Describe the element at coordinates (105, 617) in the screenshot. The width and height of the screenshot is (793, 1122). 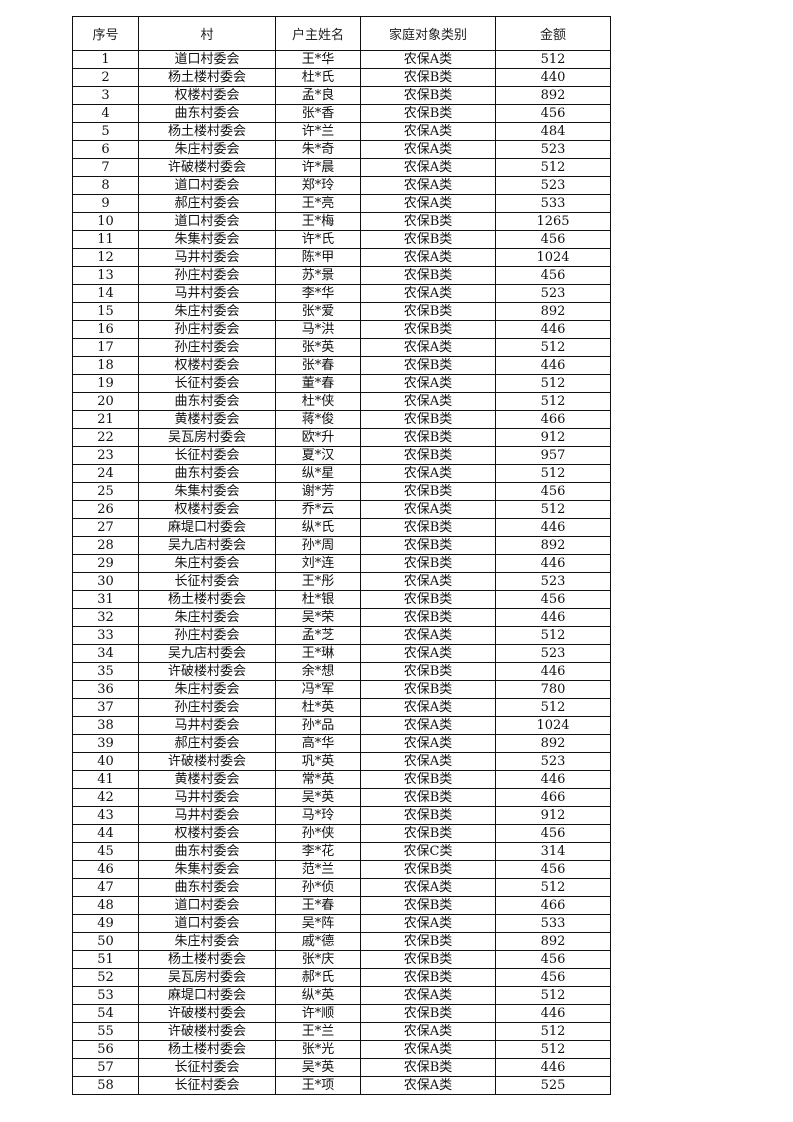
I see `cell-index: 32` at that location.